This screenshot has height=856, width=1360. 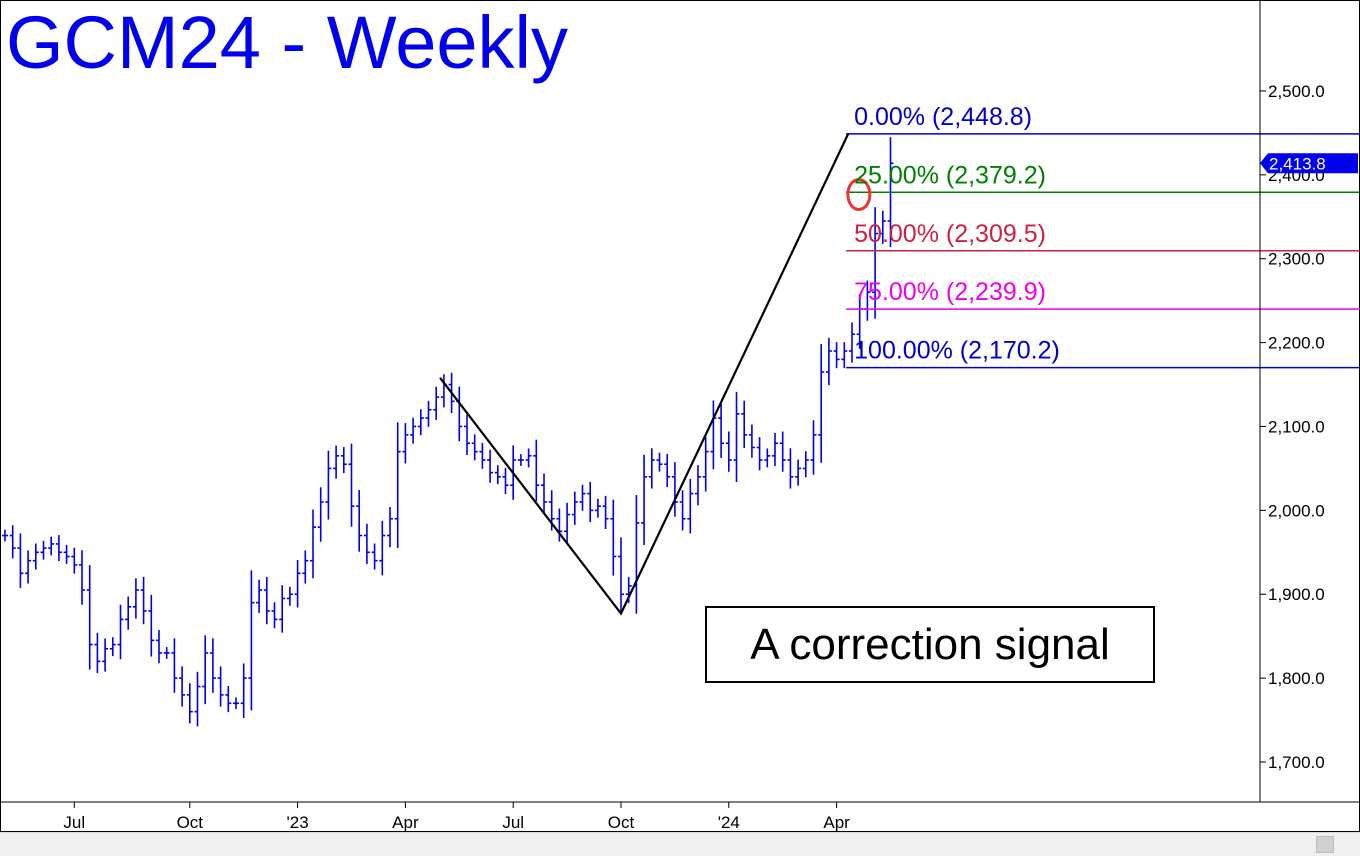 I want to click on x-tick-label: Jul, so click(x=513, y=822).